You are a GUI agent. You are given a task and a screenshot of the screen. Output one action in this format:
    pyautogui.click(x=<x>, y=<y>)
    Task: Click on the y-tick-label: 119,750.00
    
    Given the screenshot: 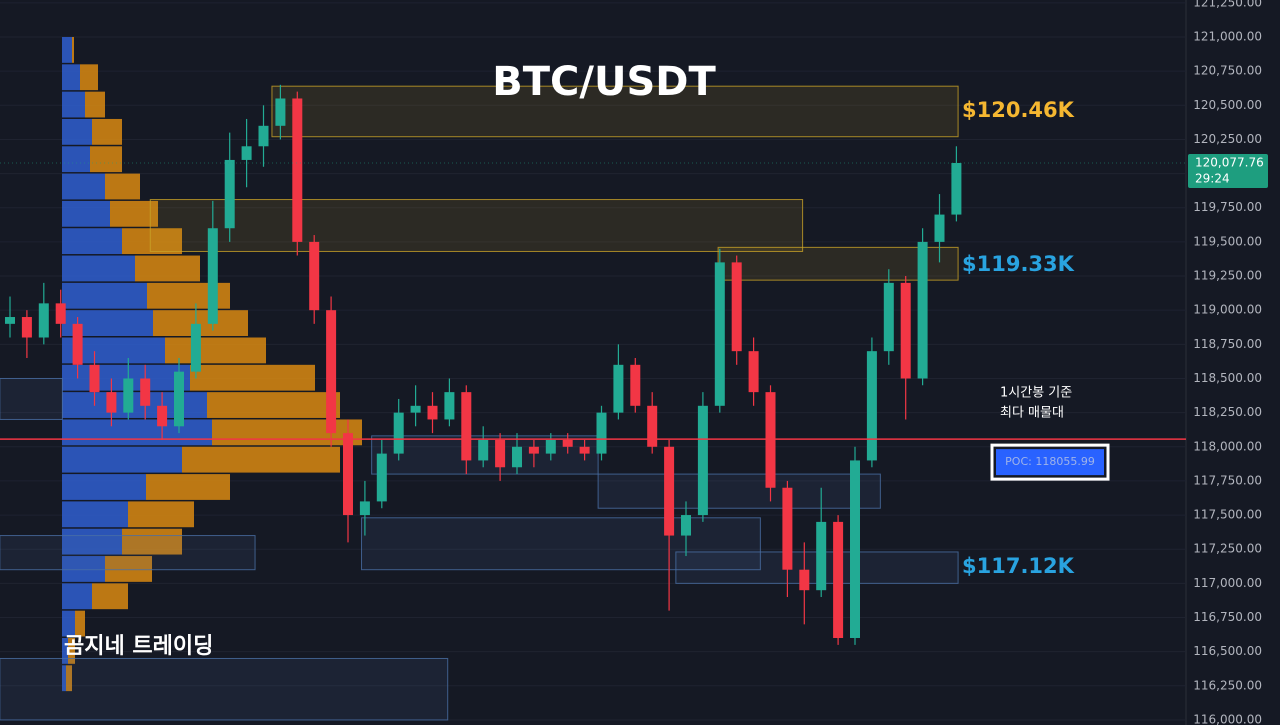 What is the action you would take?
    pyautogui.click(x=1227, y=207)
    